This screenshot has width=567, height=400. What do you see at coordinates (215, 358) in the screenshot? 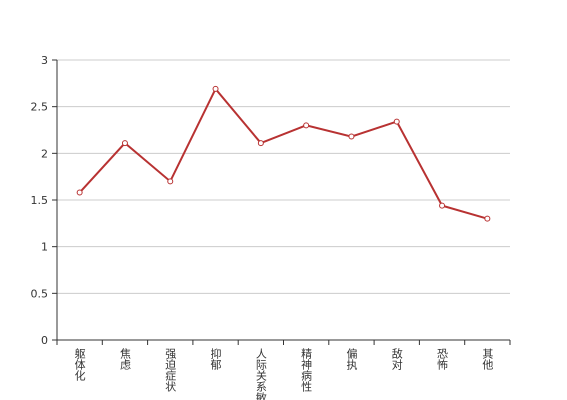
I see `x-tick-label: 抑郁` at bounding box center [215, 358].